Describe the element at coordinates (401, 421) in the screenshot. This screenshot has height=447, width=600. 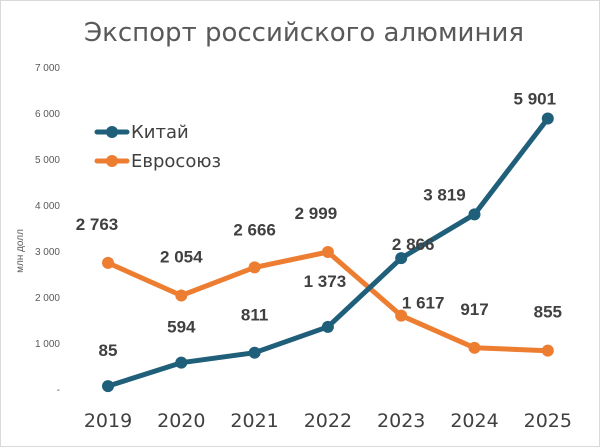
I see `x-tick-label: 2023` at that location.